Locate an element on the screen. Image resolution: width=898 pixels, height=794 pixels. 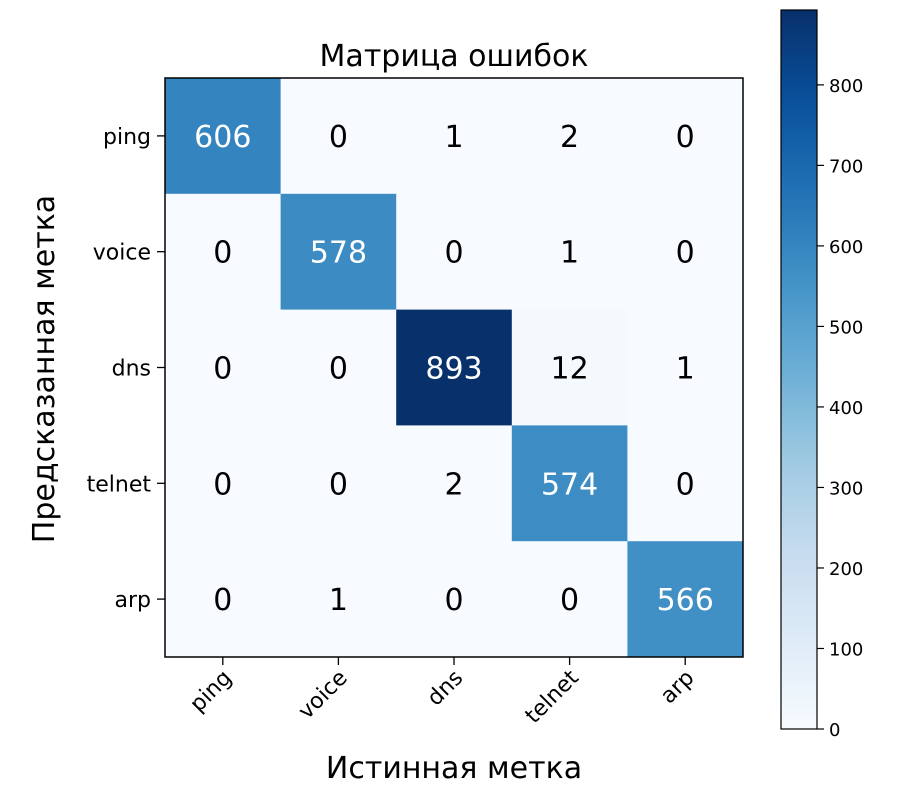
colorbar-tick-label: 400 is located at coordinates (846, 408).